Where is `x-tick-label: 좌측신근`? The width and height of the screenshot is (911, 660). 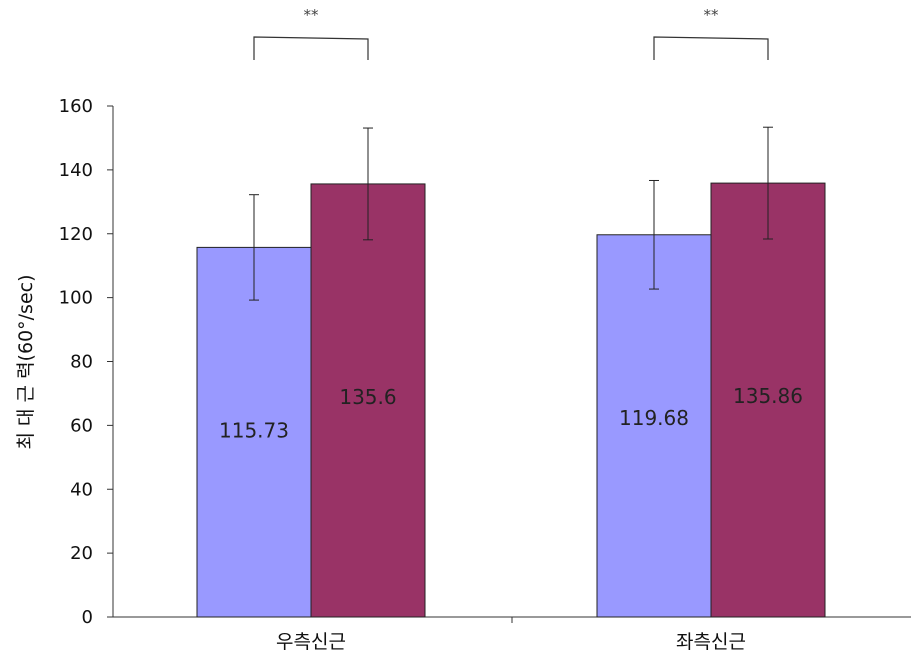 x-tick-label: 좌측신근 is located at coordinates (711, 642).